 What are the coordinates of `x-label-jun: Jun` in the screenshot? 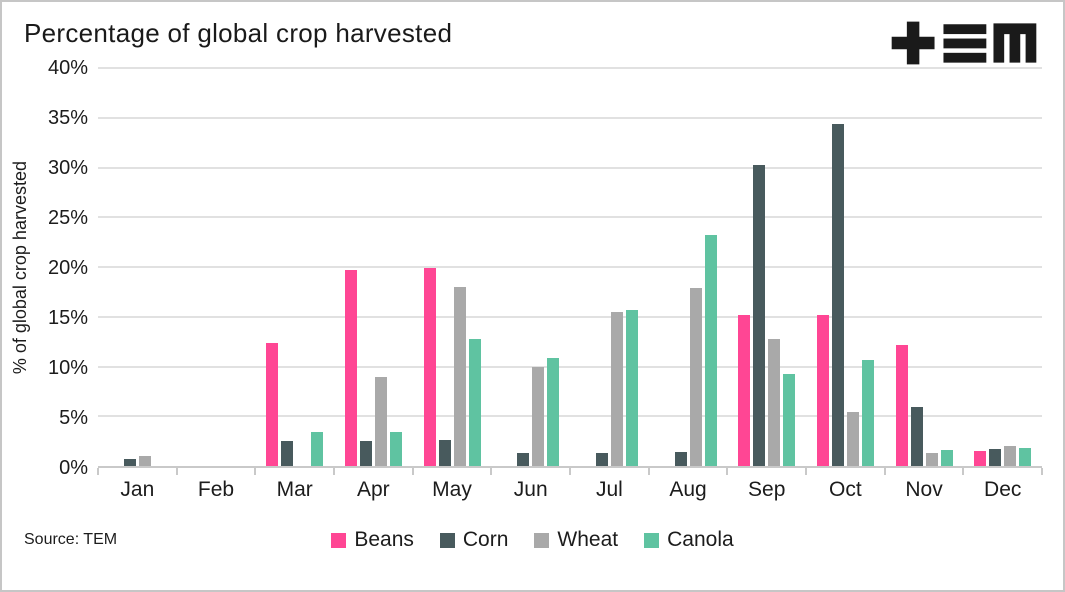 It's located at (530, 489).